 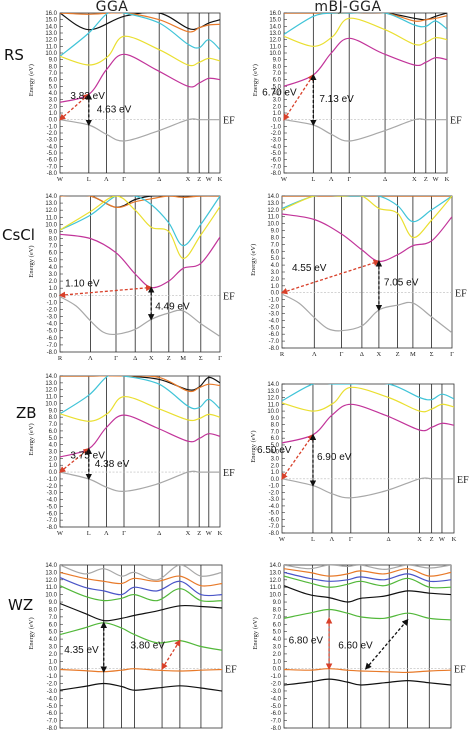 What do you see at coordinates (89, 179) in the screenshot?
I see `kpoint-label: L` at bounding box center [89, 179].